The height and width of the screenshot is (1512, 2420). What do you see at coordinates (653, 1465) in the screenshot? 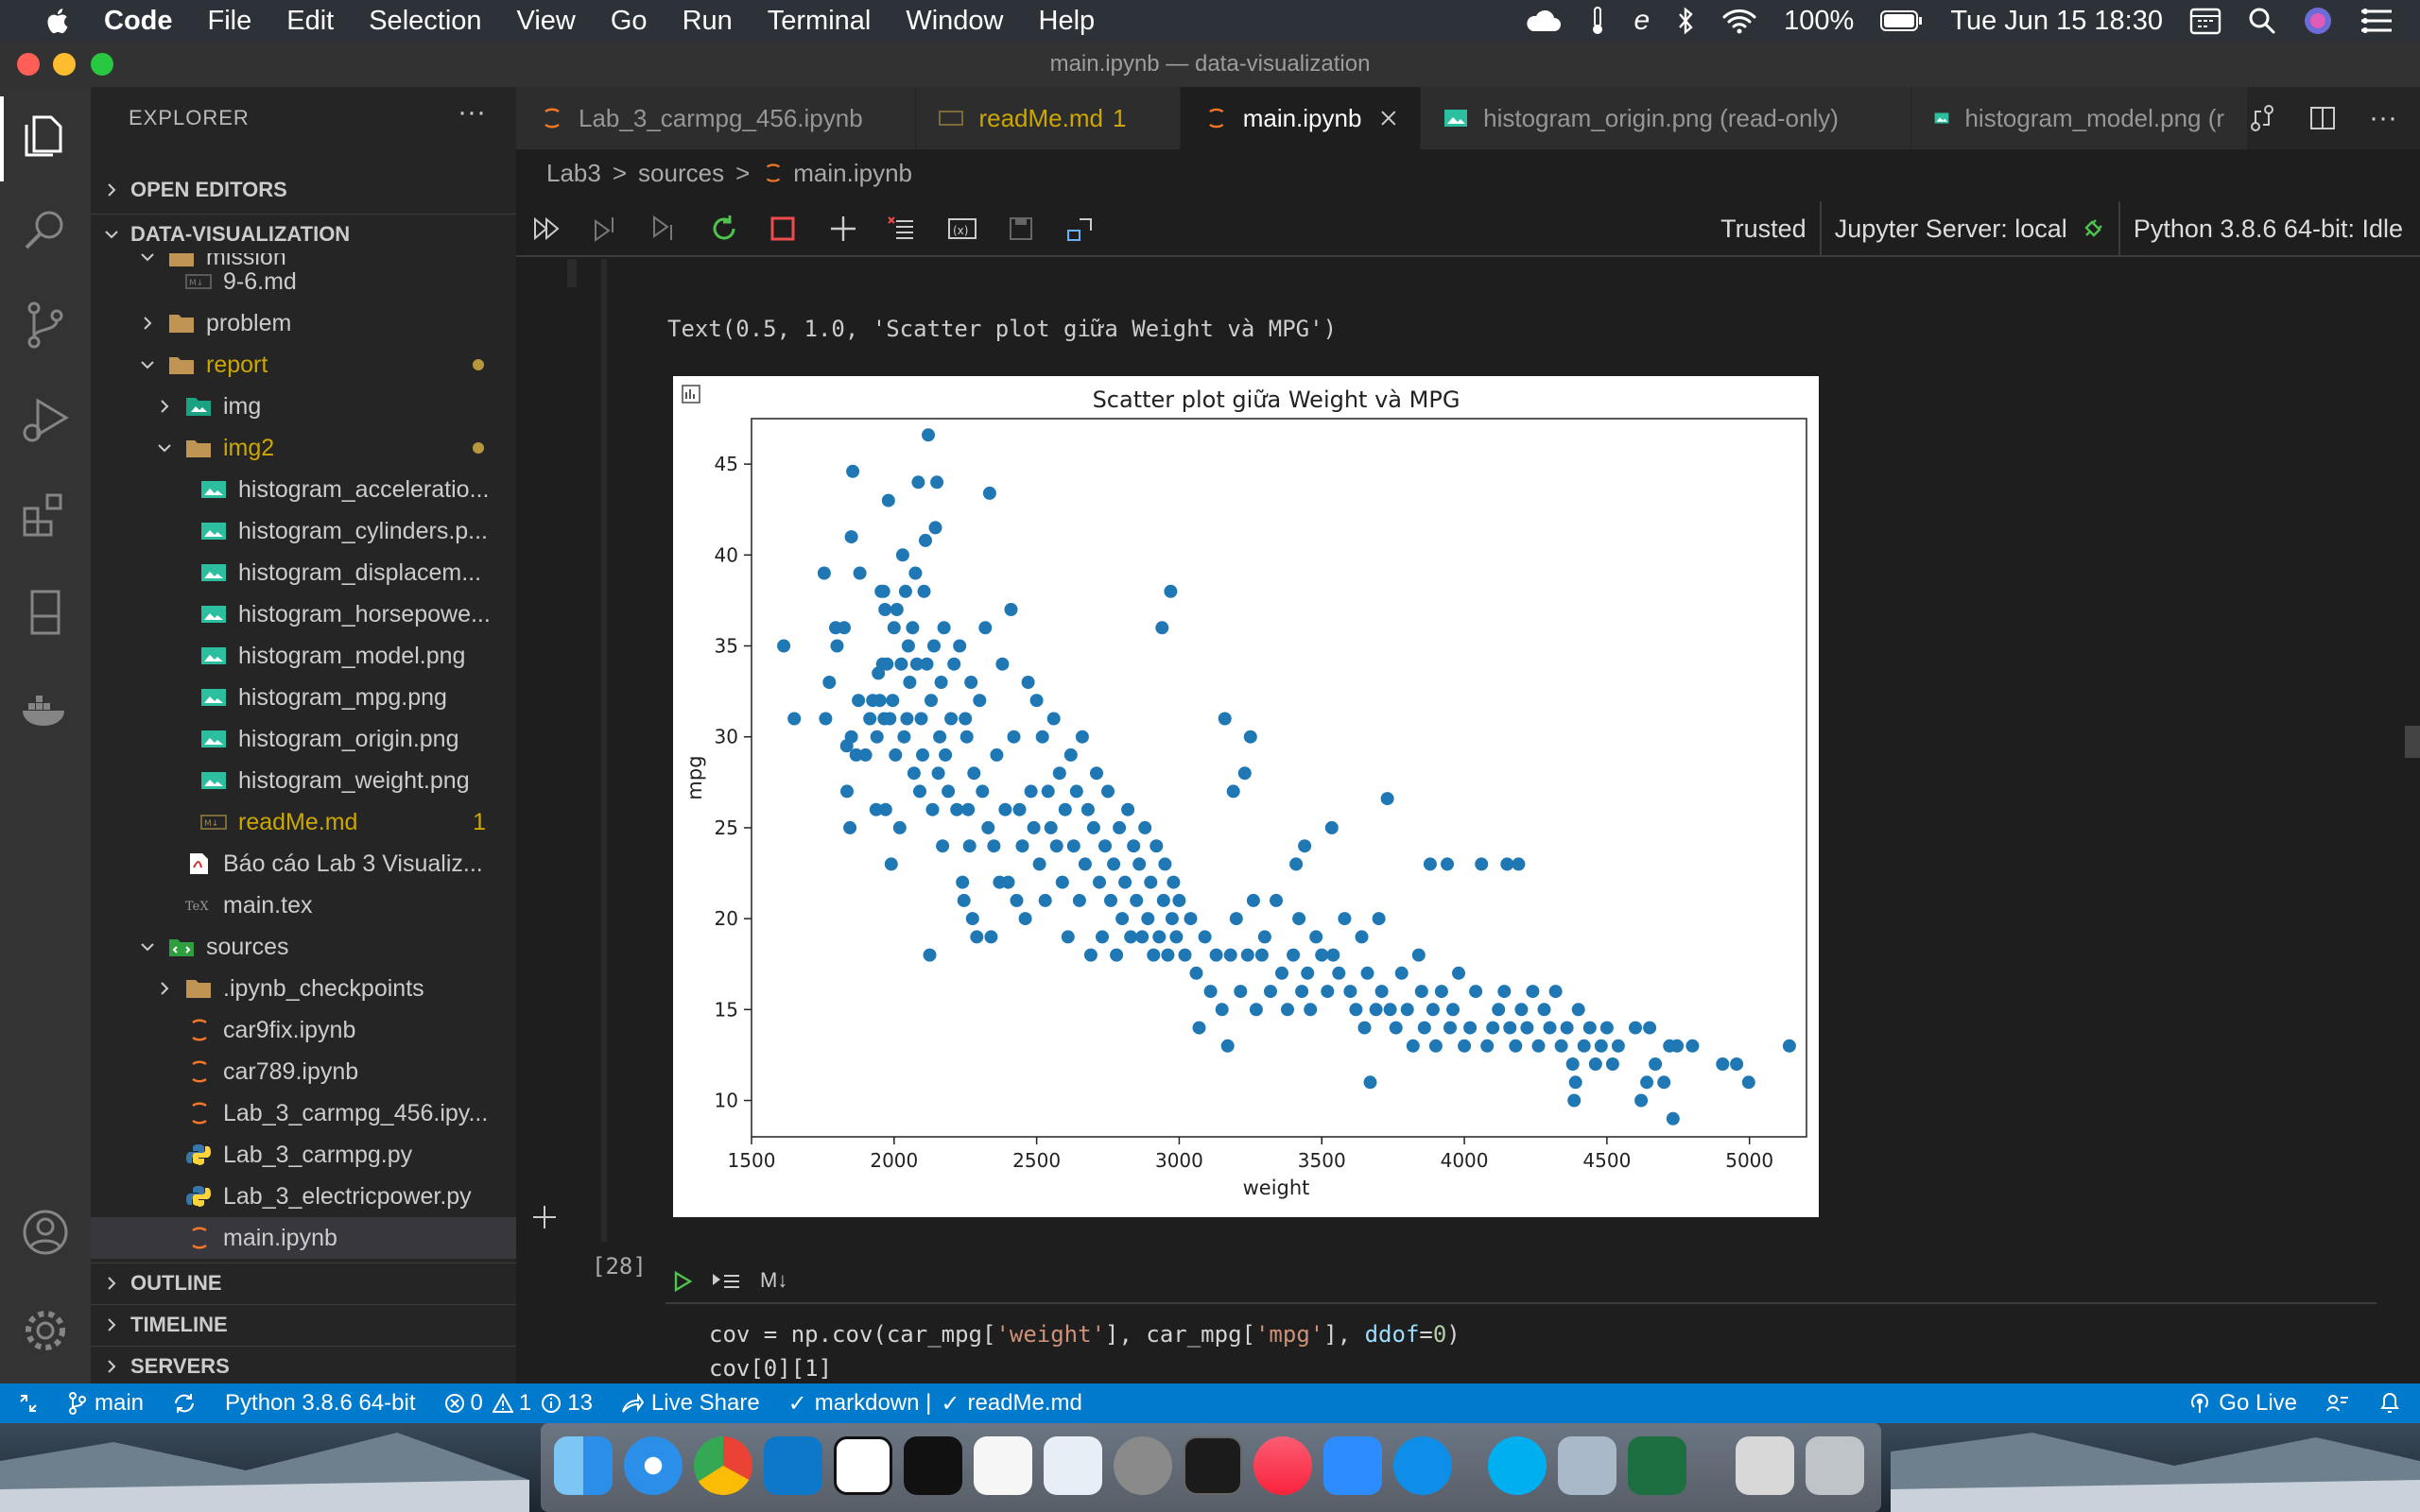
I see `safari-icon` at bounding box center [653, 1465].